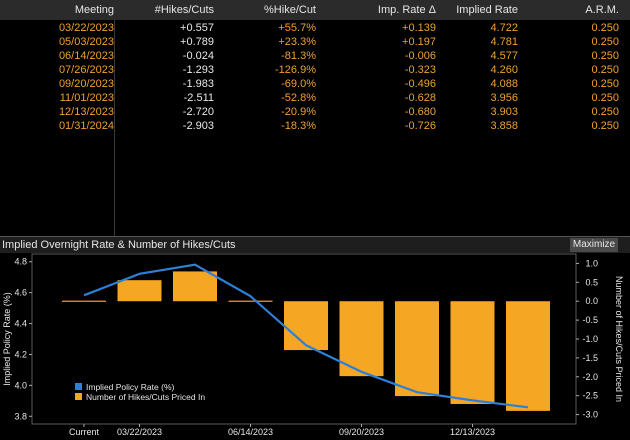 The width and height of the screenshot is (630, 440). What do you see at coordinates (472, 352) in the screenshot?
I see `bar-12/13/2023` at bounding box center [472, 352].